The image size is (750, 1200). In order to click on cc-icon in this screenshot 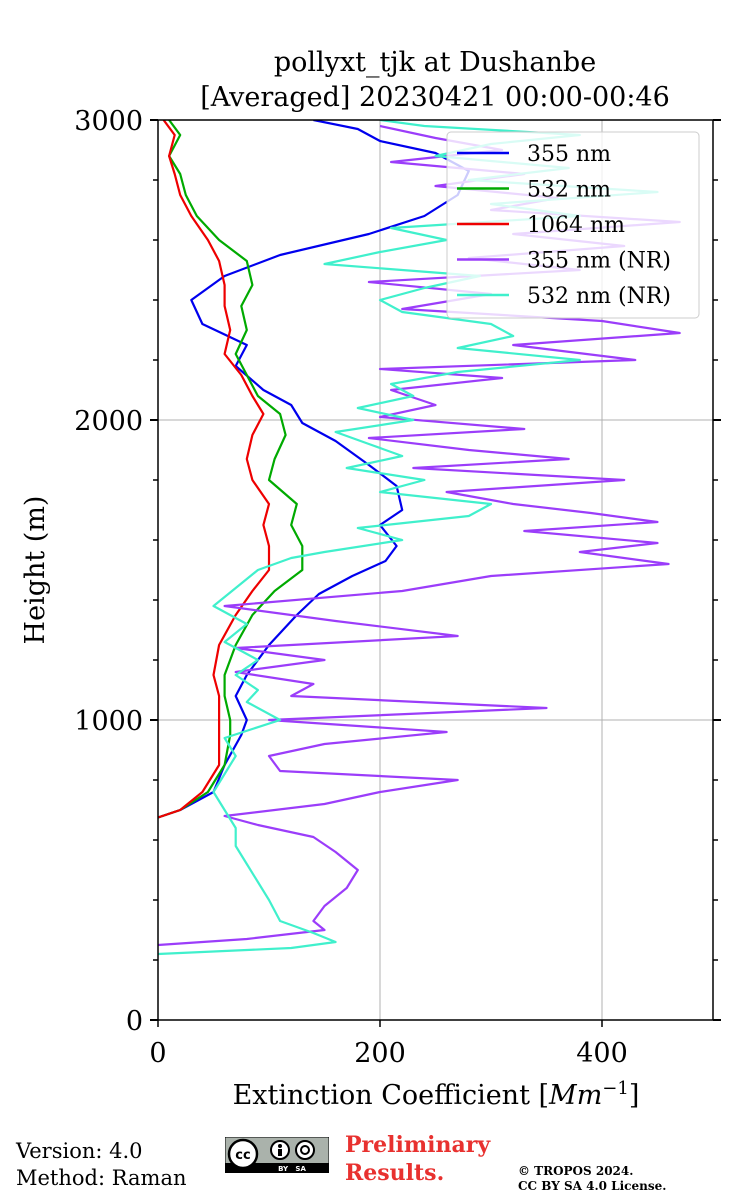, I will do `click(243, 1154)`.